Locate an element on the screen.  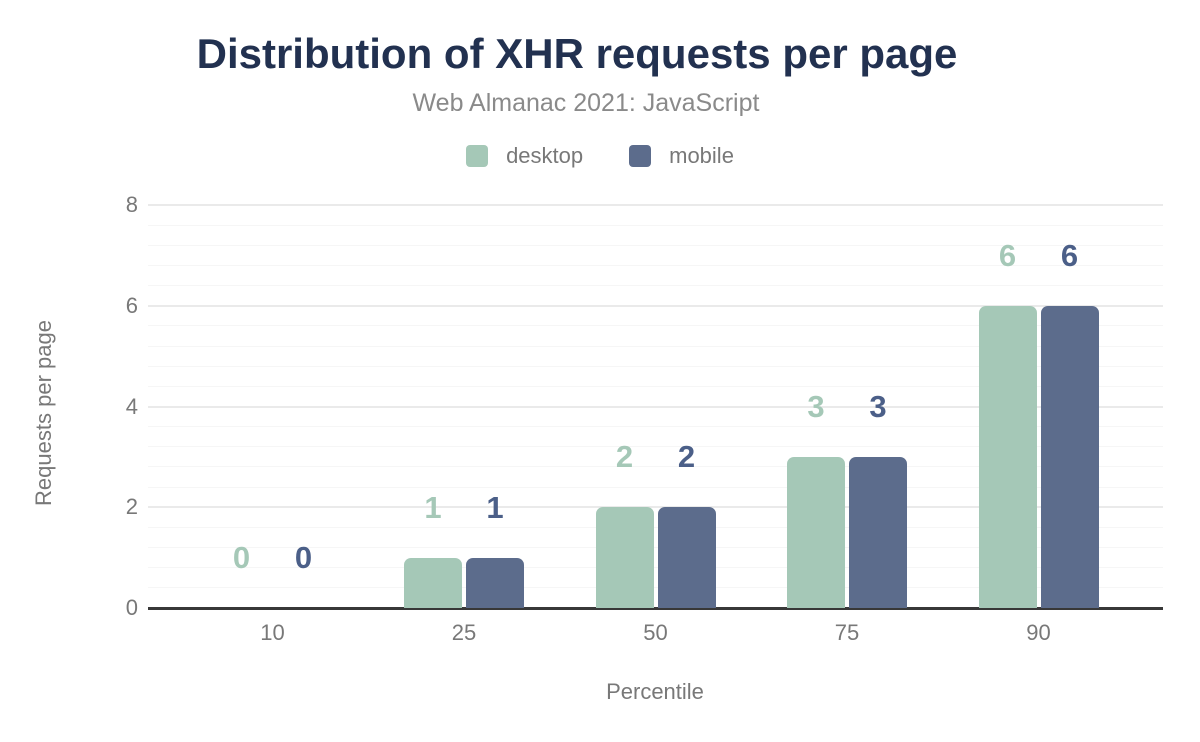
bar-value-label-mobile-p75: 3 is located at coordinates (878, 406).